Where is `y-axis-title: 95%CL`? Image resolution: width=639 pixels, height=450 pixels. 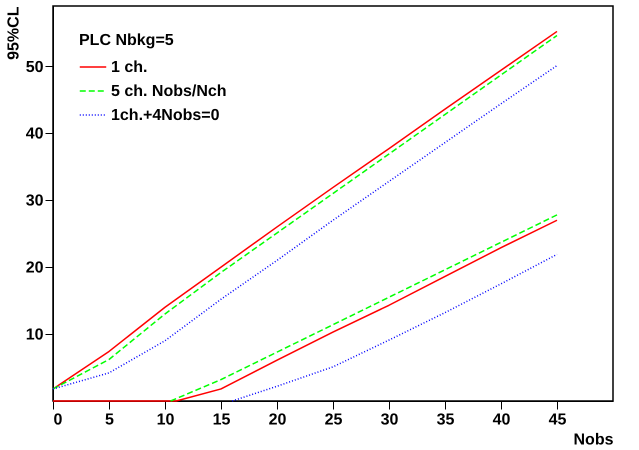 y-axis-title: 95%CL is located at coordinates (14, 33).